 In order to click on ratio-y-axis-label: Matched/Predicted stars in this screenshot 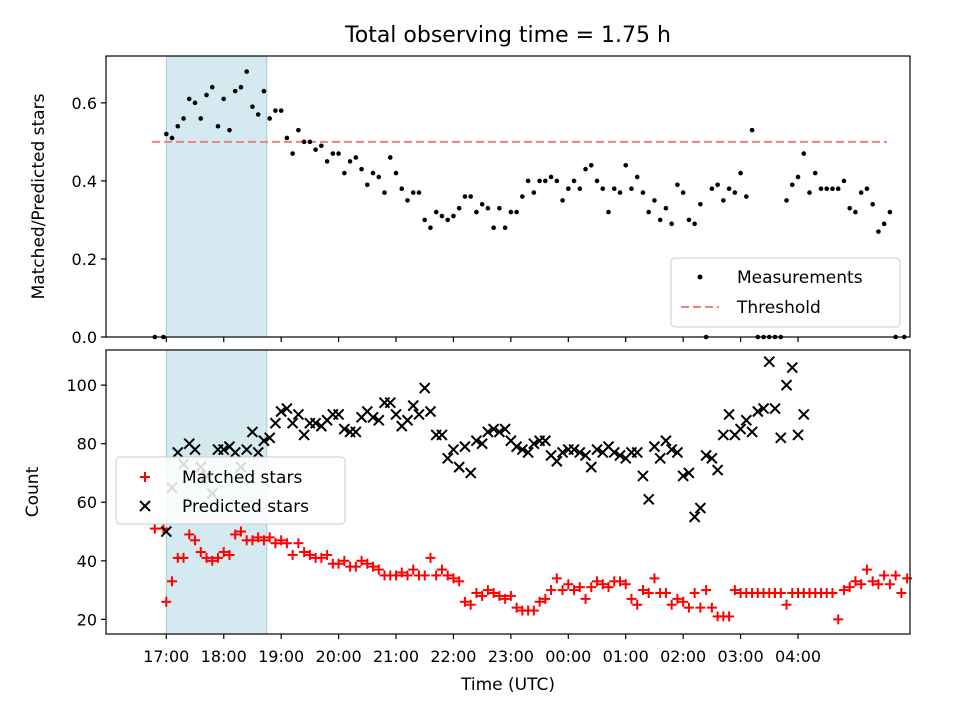, I will do `click(39, 196)`.